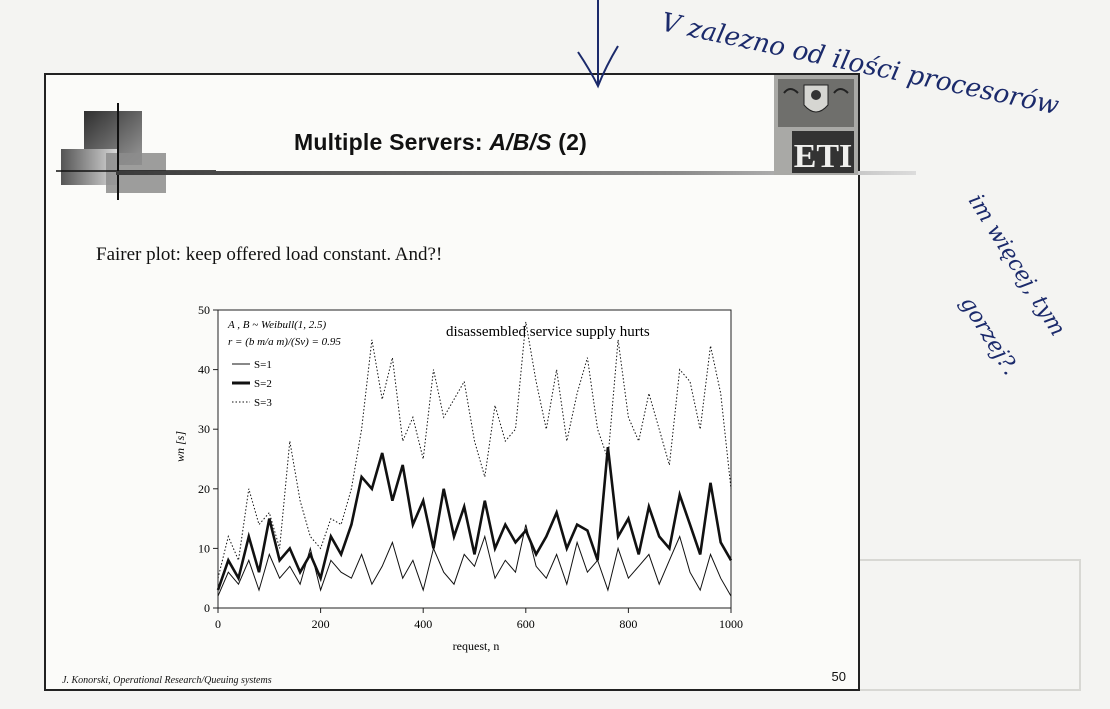  What do you see at coordinates (263, 365) in the screenshot?
I see `legend-s1: S=1` at bounding box center [263, 365].